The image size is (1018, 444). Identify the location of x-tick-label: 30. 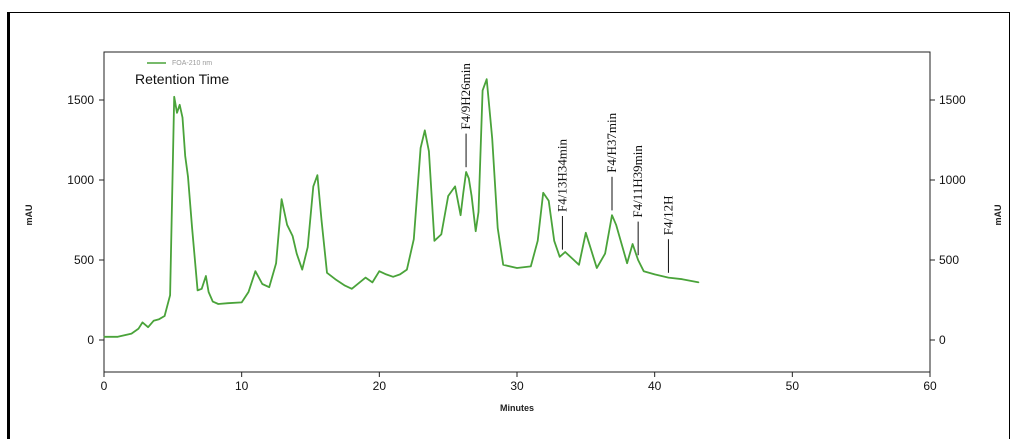
(517, 386).